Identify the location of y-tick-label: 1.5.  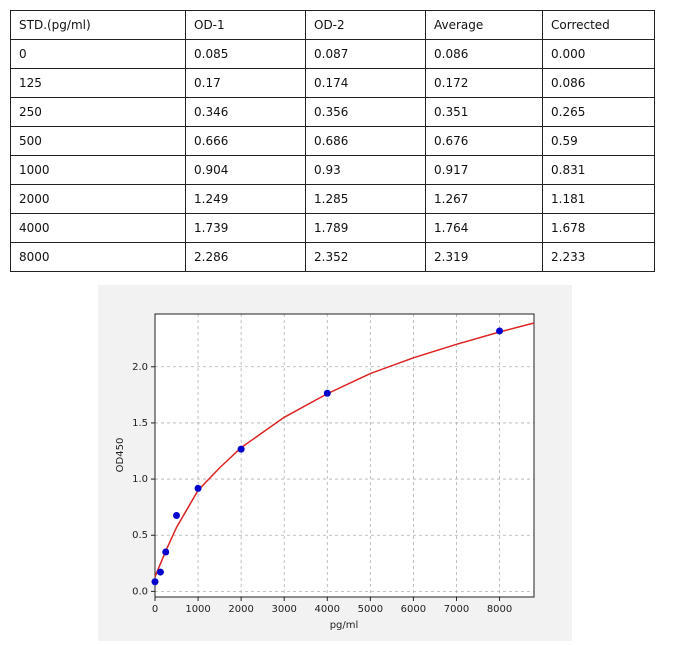
(140, 423).